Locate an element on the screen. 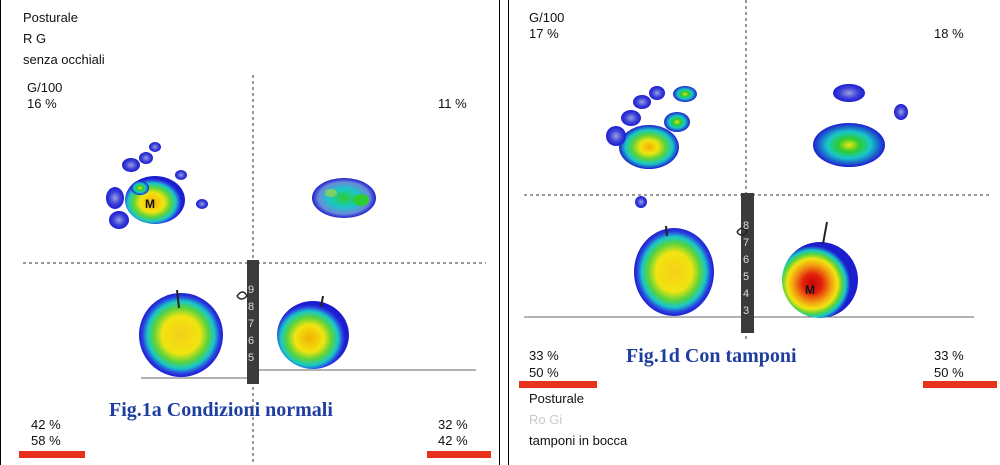 The height and width of the screenshot is (465, 1000). pct-top-right: 11 % is located at coordinates (452, 103).